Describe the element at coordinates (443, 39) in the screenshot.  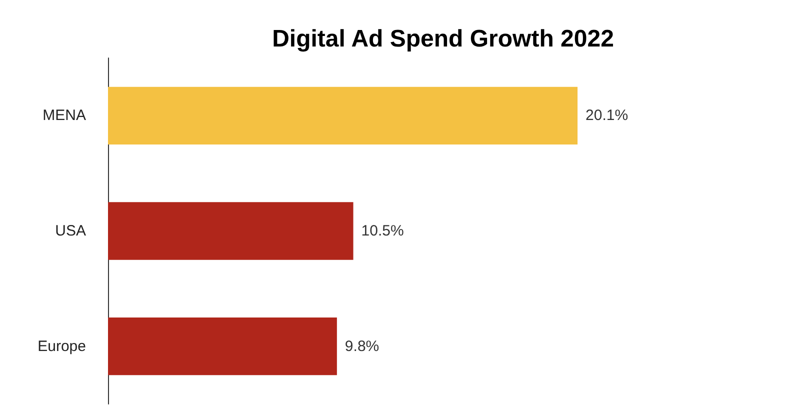
I see `chart-title: Digital Ad Spend Growth 2022` at that location.